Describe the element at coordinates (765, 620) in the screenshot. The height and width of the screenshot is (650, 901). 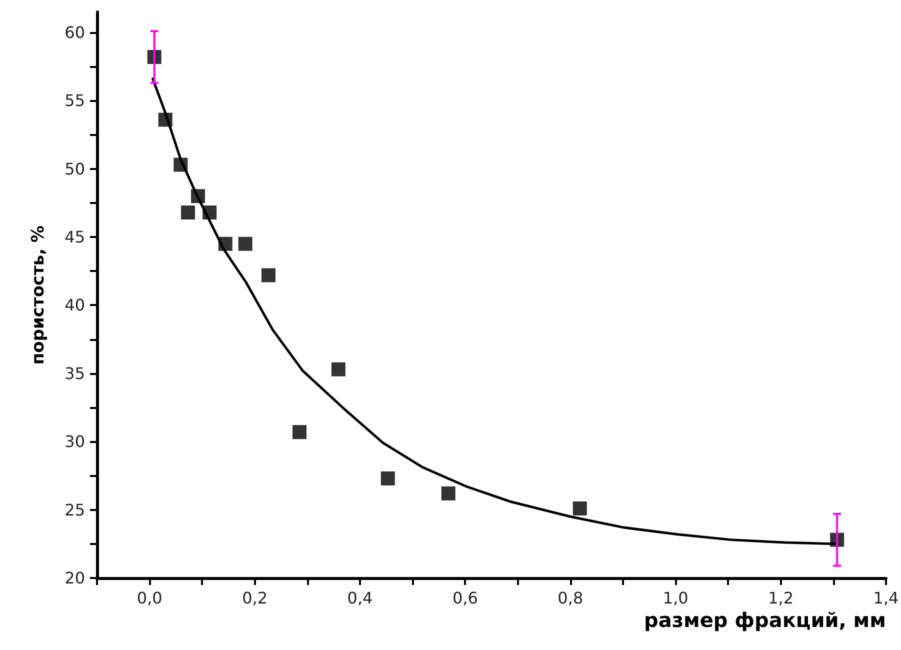
I see `x-axis-title: размер фракций, мм` at that location.